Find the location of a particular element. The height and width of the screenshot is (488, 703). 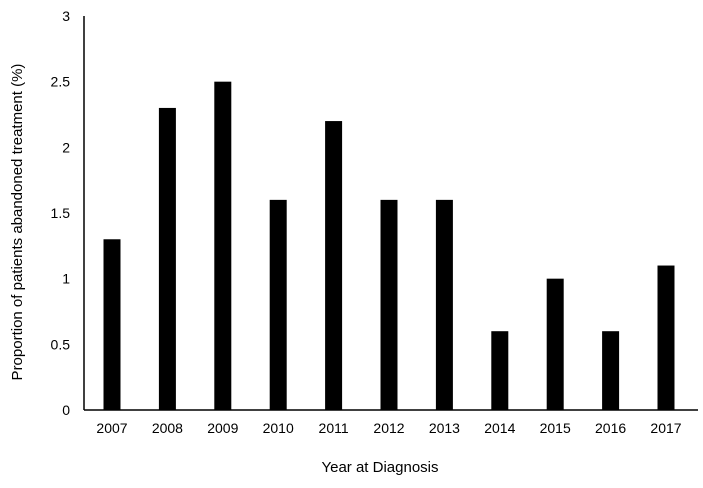

x-tick-label: 2015 is located at coordinates (555, 428).